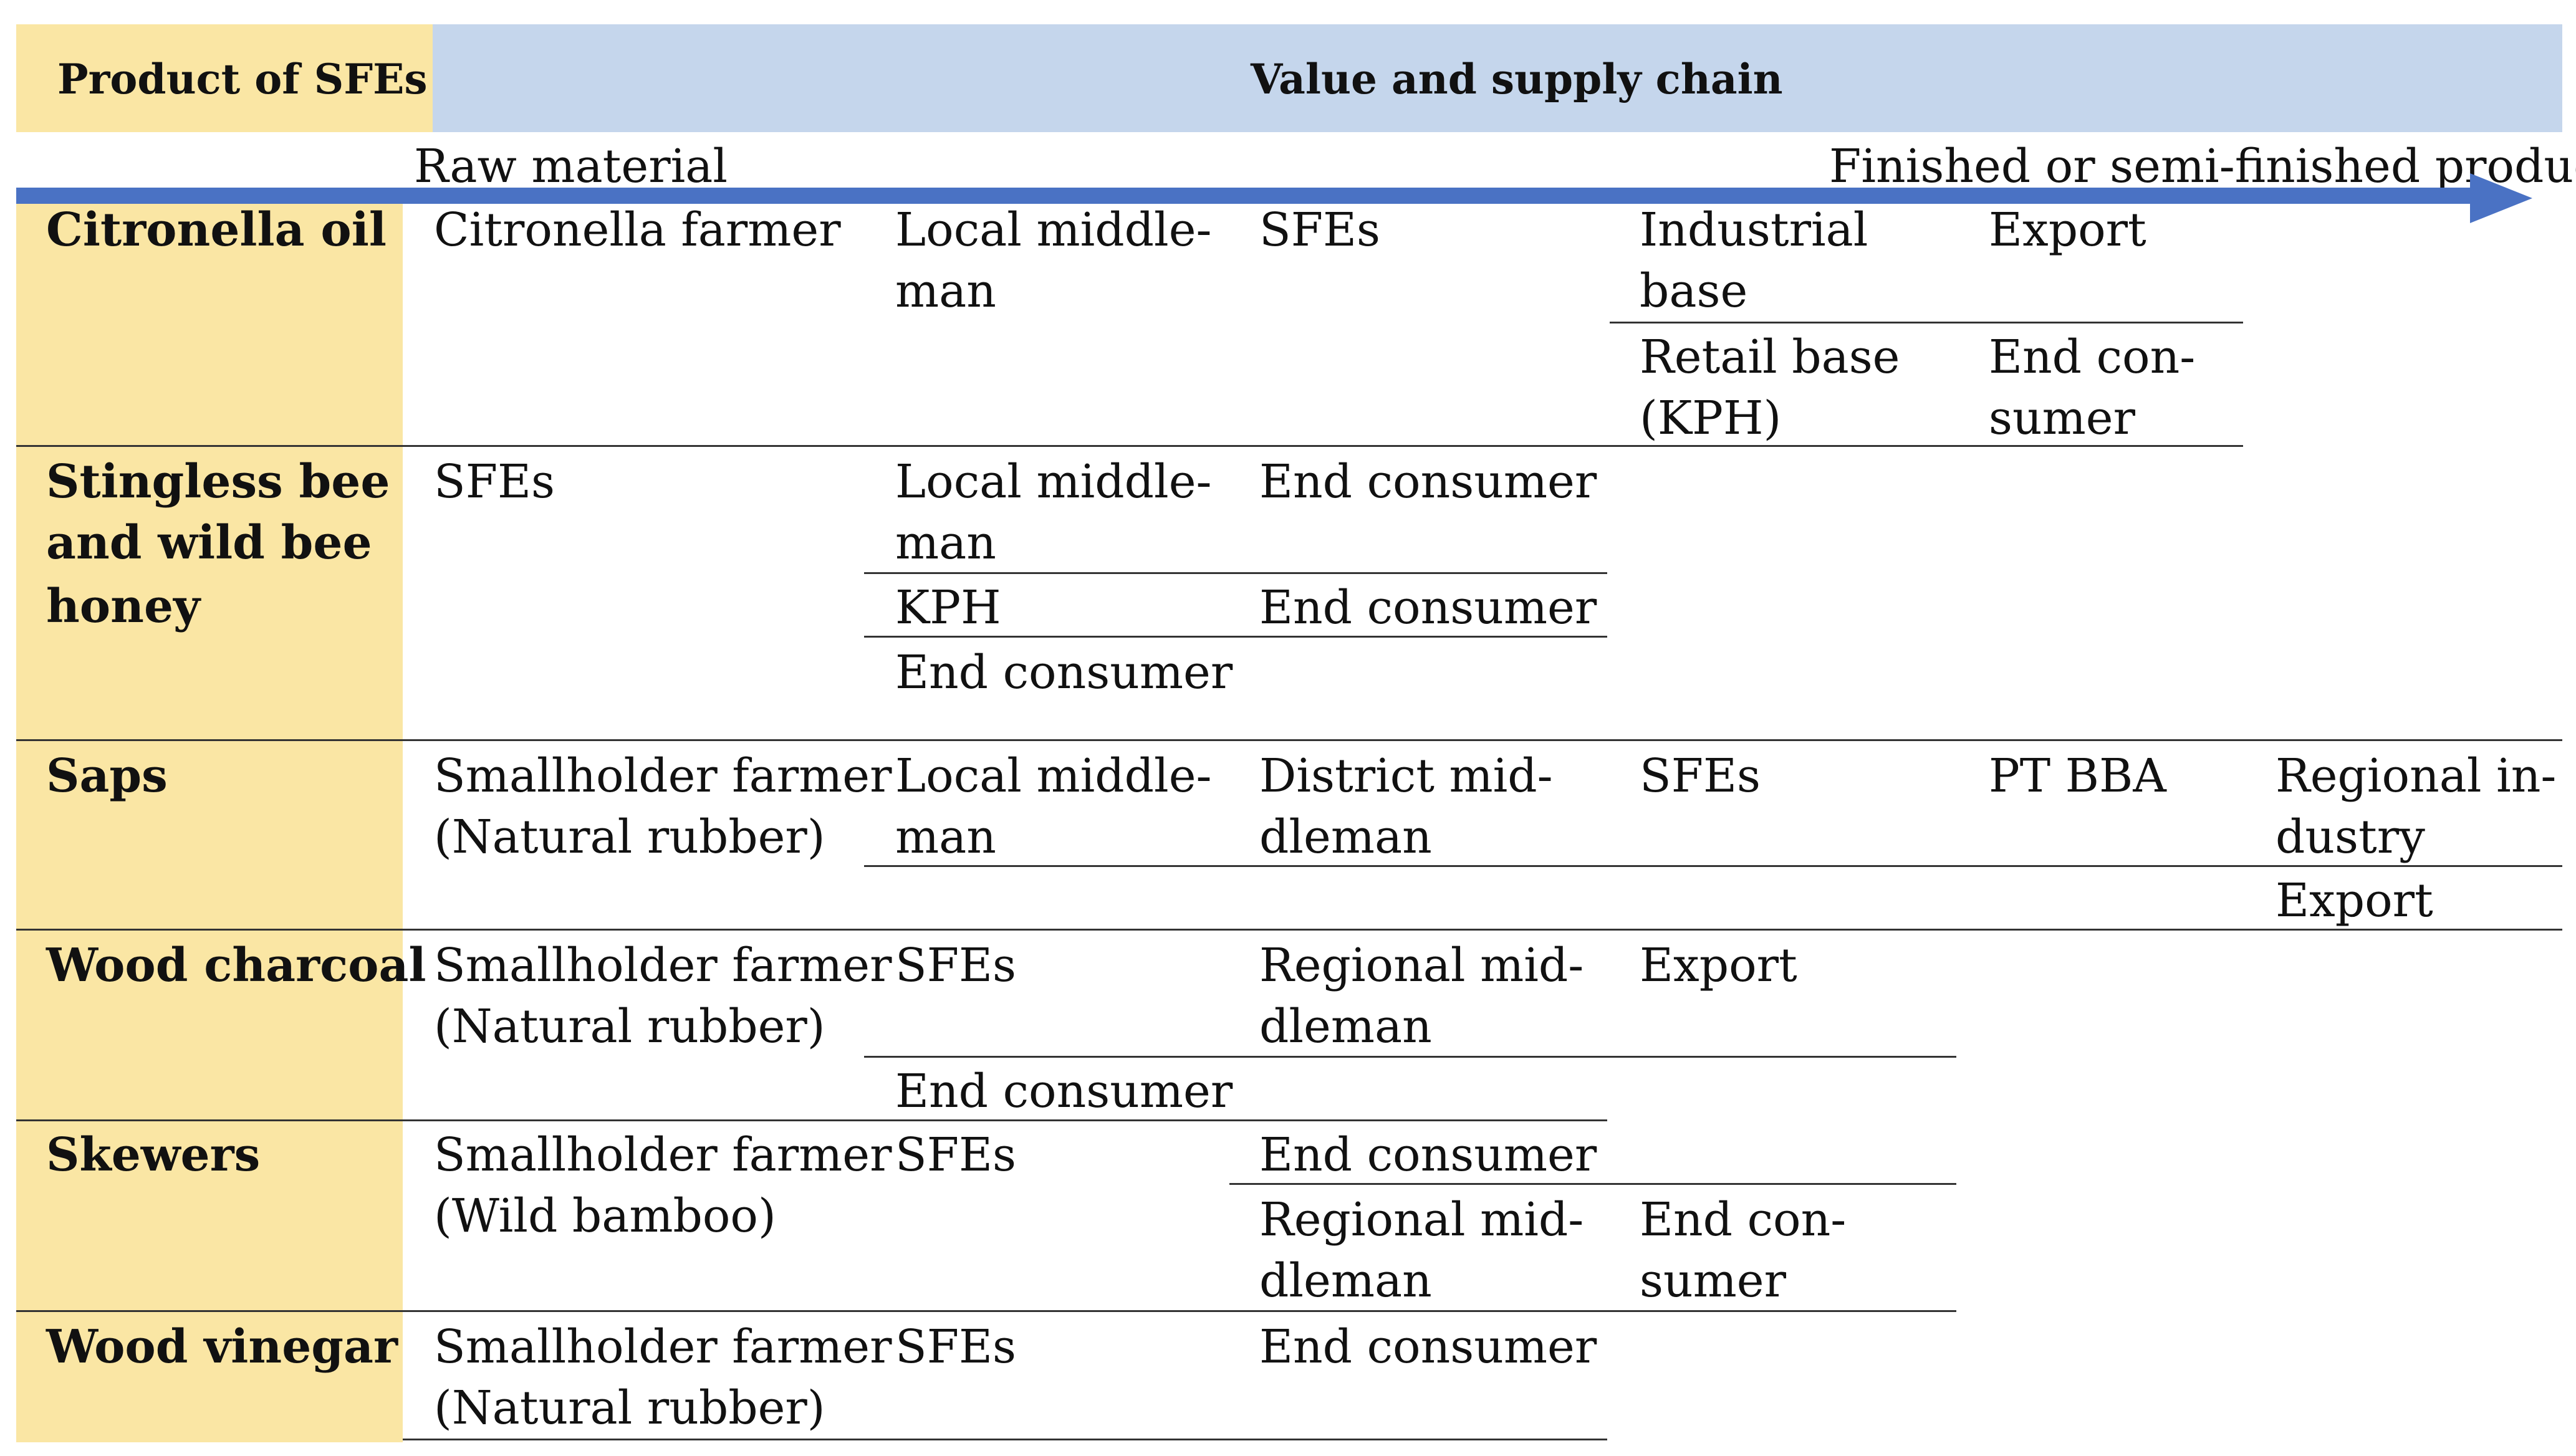 The height and width of the screenshot is (1456, 2576). I want to click on cell: Citronella farmer, so click(637, 230).